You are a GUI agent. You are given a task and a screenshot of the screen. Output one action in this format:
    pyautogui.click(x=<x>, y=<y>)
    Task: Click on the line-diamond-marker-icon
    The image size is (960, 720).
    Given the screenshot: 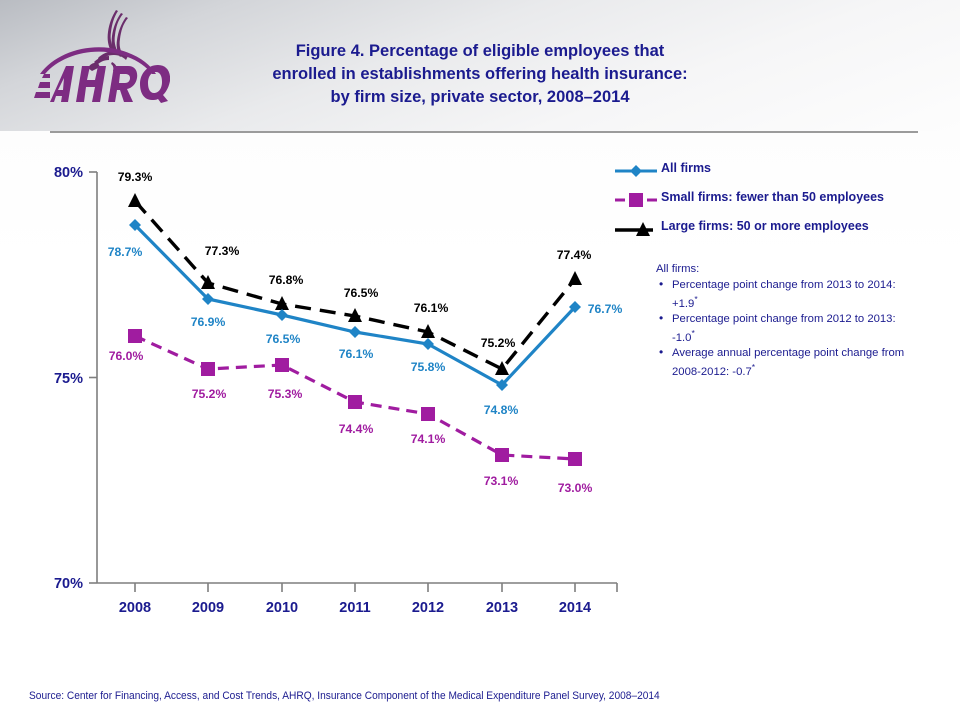 What is the action you would take?
    pyautogui.click(x=636, y=171)
    